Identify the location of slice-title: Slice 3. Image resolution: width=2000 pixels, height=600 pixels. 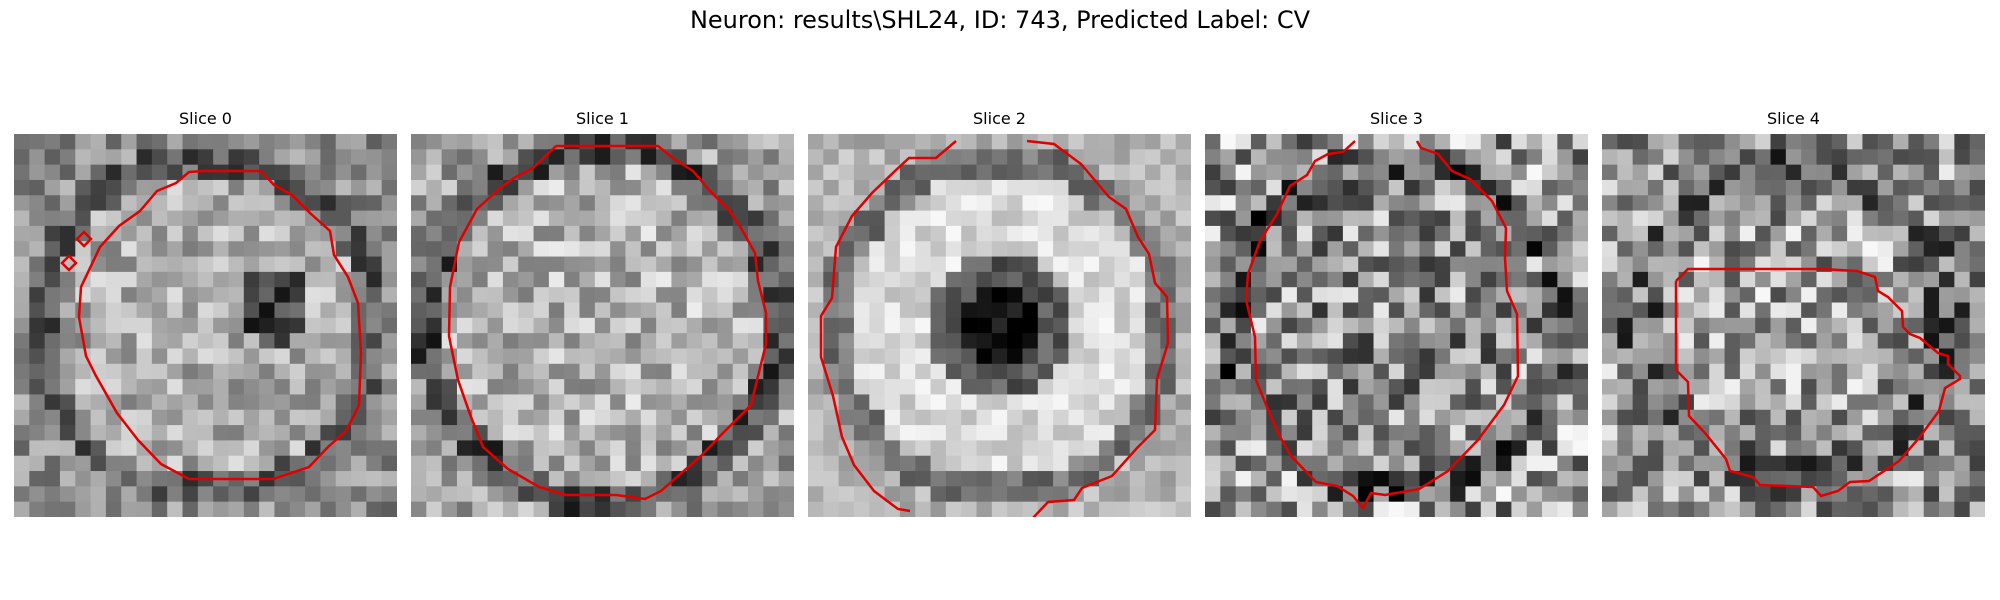
(1396, 118).